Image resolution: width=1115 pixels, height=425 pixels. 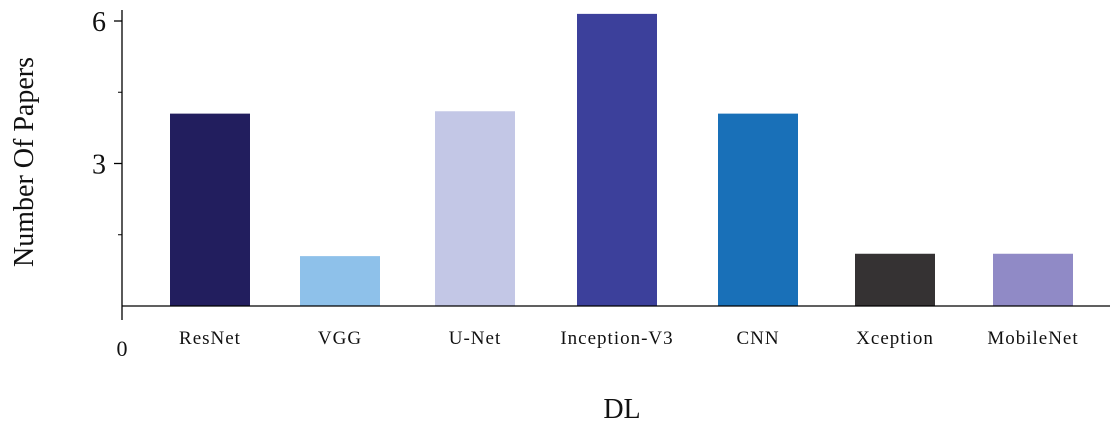 What do you see at coordinates (99, 22) in the screenshot?
I see `y-tick-label: 6` at bounding box center [99, 22].